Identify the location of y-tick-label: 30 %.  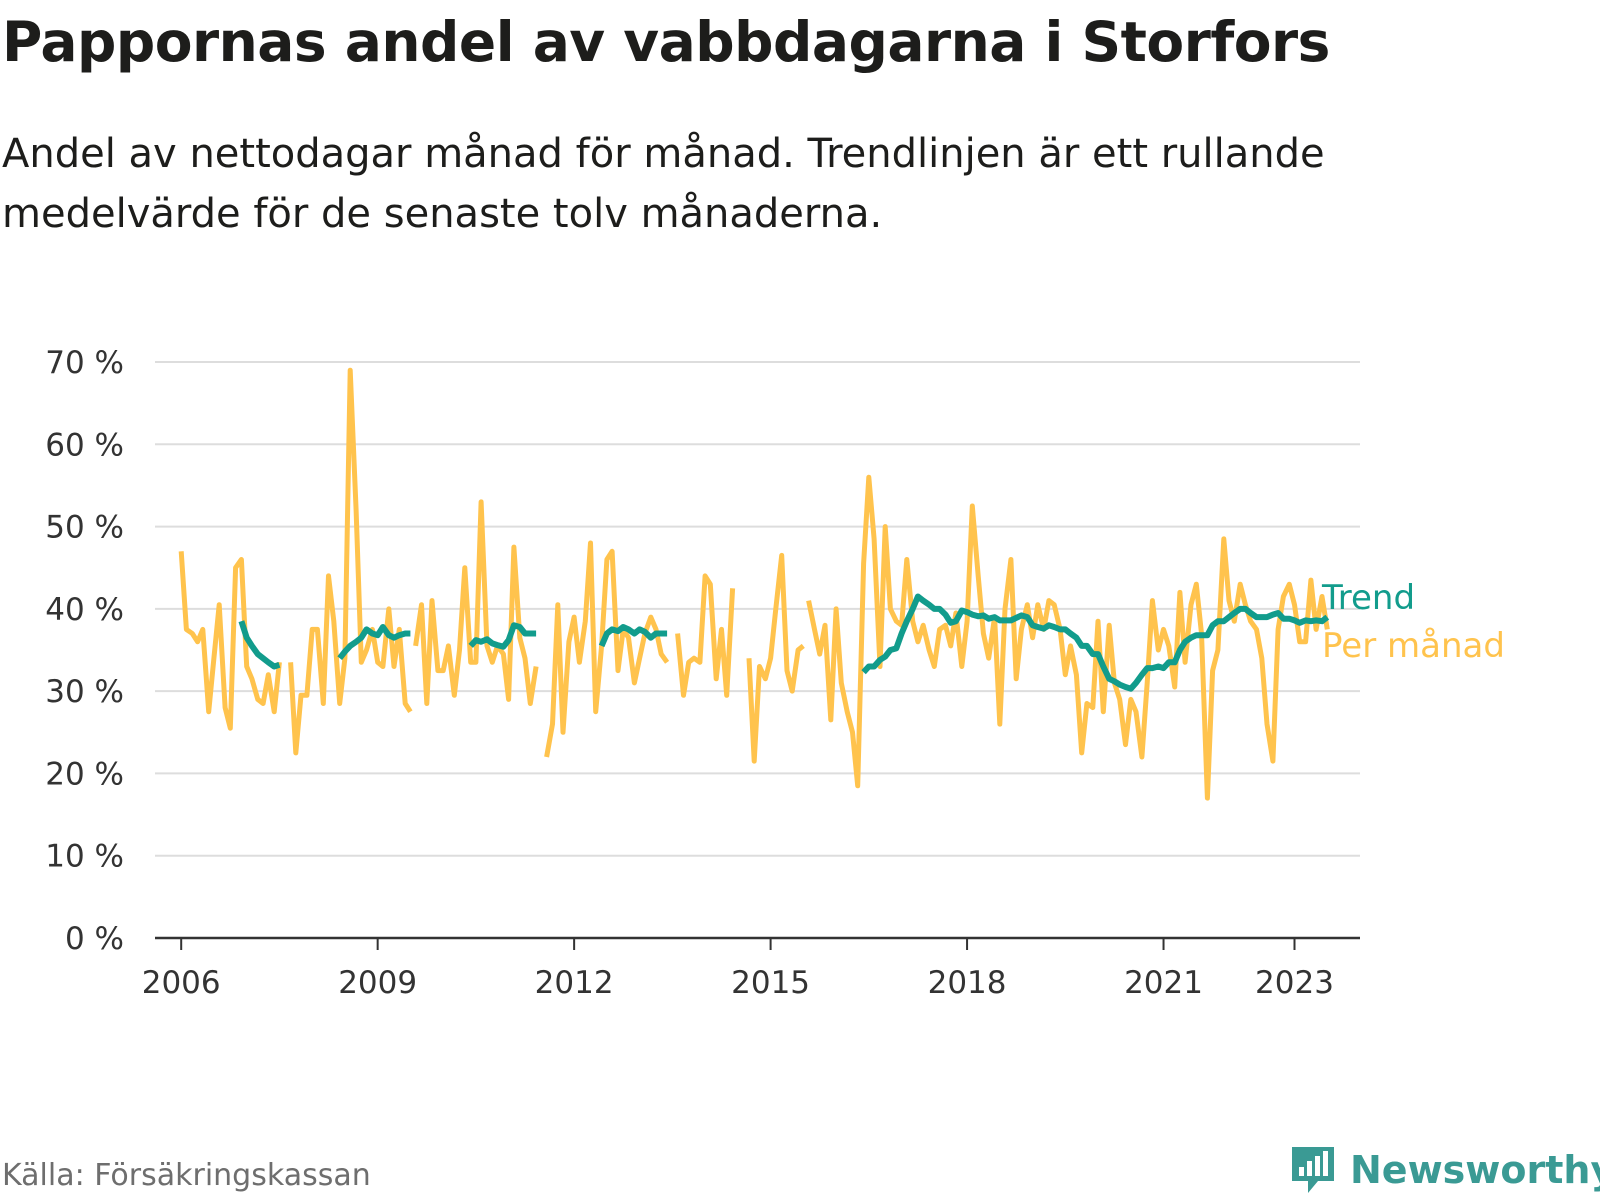
(84, 692).